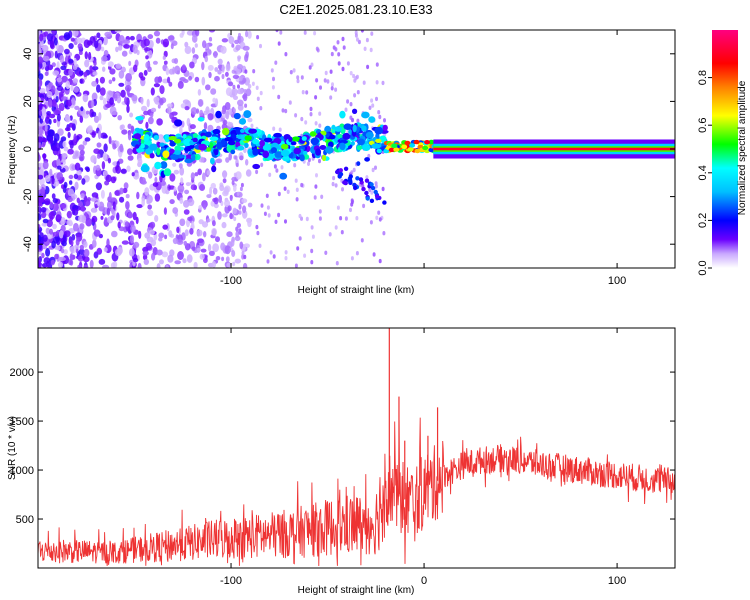  Describe the element at coordinates (12, 448) in the screenshot. I see `snr-y-label: SNR (10 * v/v)` at that location.